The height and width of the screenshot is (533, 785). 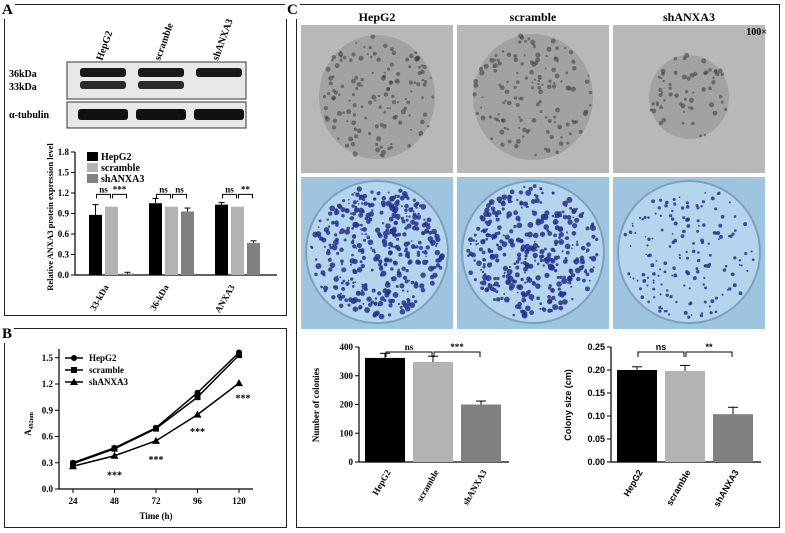 What do you see at coordinates (596, 347) in the screenshot?
I see `y-tick-label: 0.25` at bounding box center [596, 347].